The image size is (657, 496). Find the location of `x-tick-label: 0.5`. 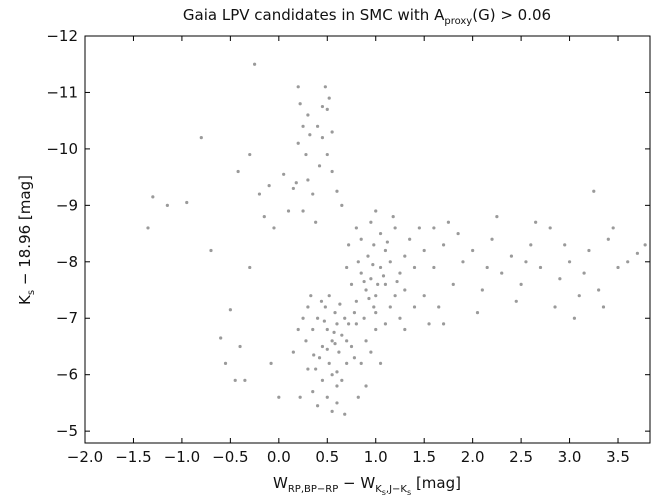

x-tick-label: 0.5 is located at coordinates (327, 457).